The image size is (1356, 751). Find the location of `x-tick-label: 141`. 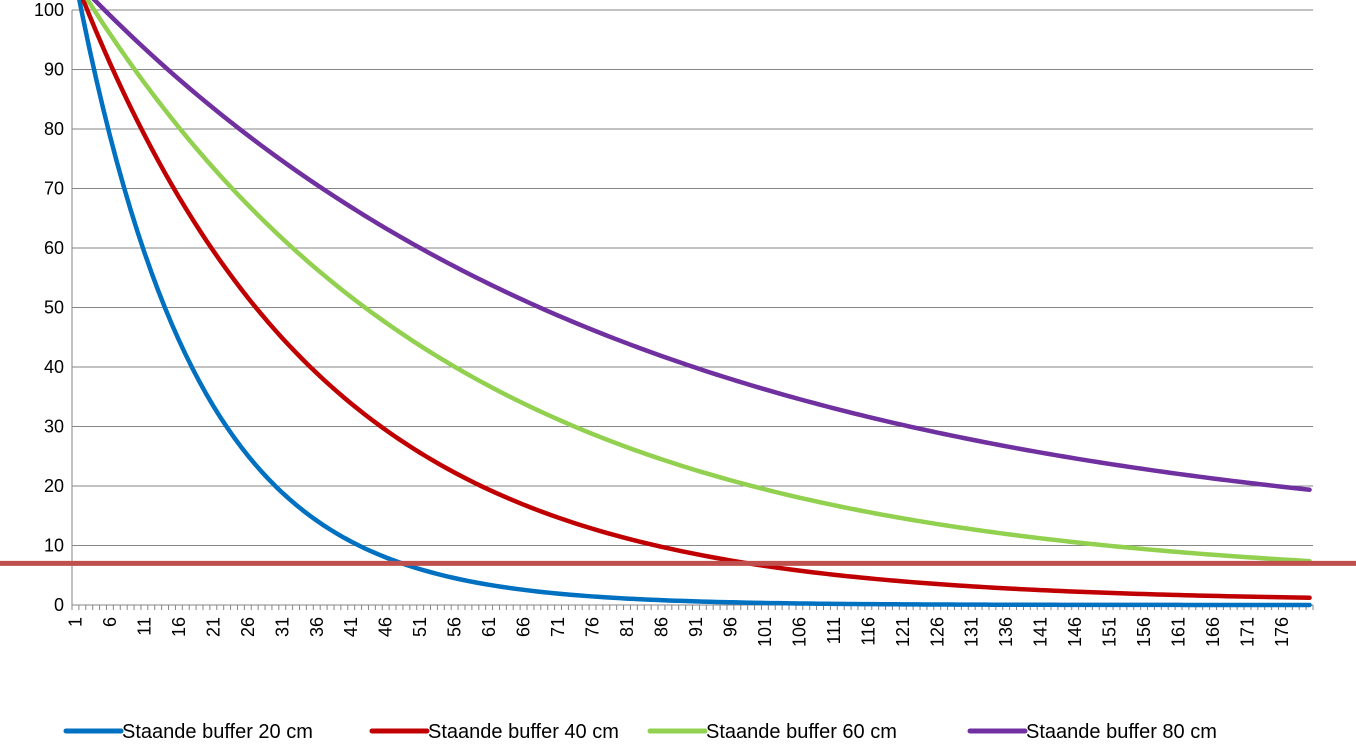

x-tick-label: 141 is located at coordinates (1041, 632).